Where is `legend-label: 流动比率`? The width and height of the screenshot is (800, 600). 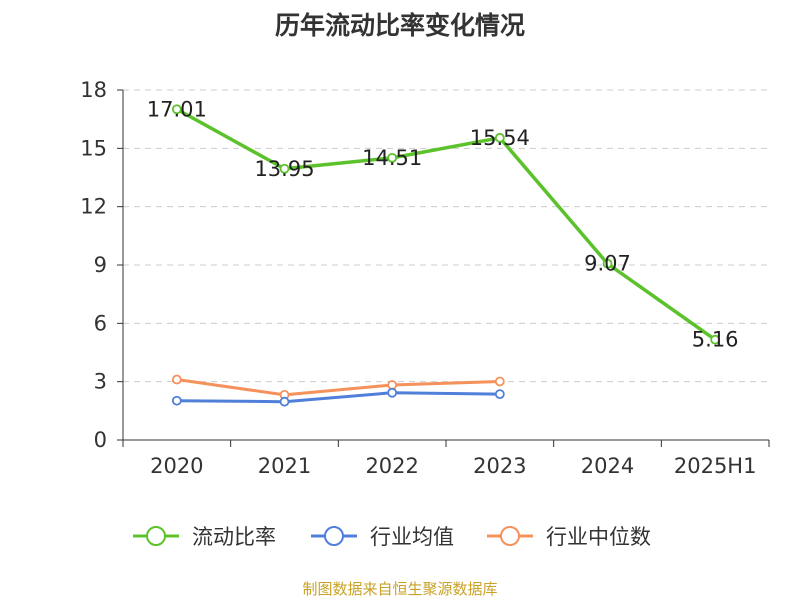 legend-label: 流动比率 is located at coordinates (234, 537).